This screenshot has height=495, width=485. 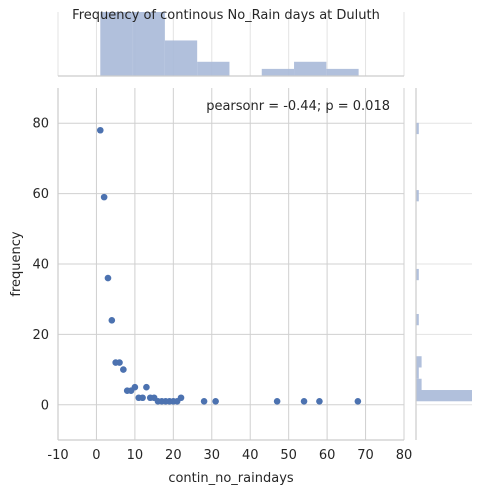 What do you see at coordinates (173, 455) in the screenshot?
I see `x-tick-label: 20` at bounding box center [173, 455].